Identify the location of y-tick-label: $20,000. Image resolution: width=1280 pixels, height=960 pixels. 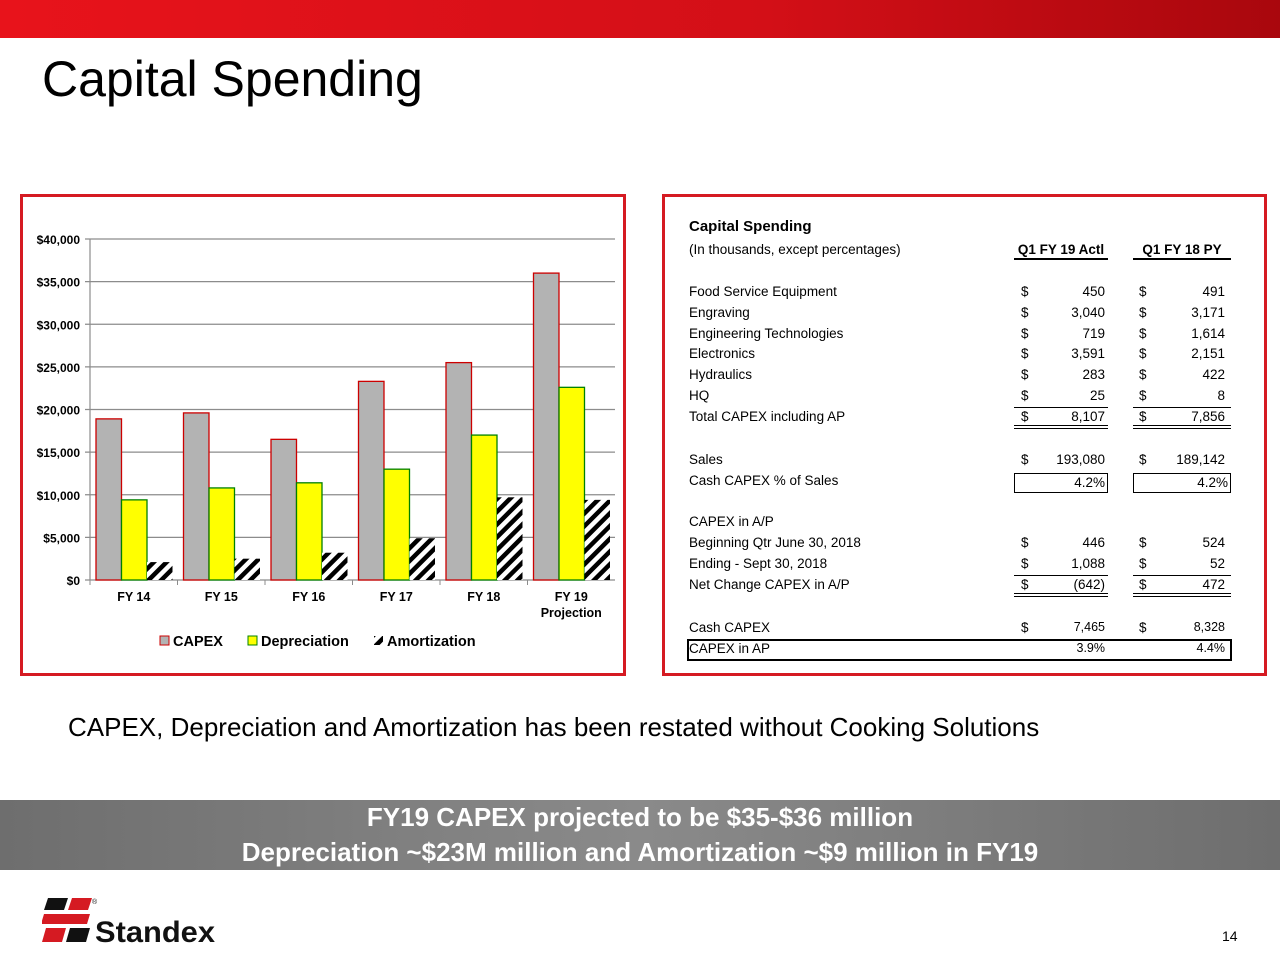
(59, 411).